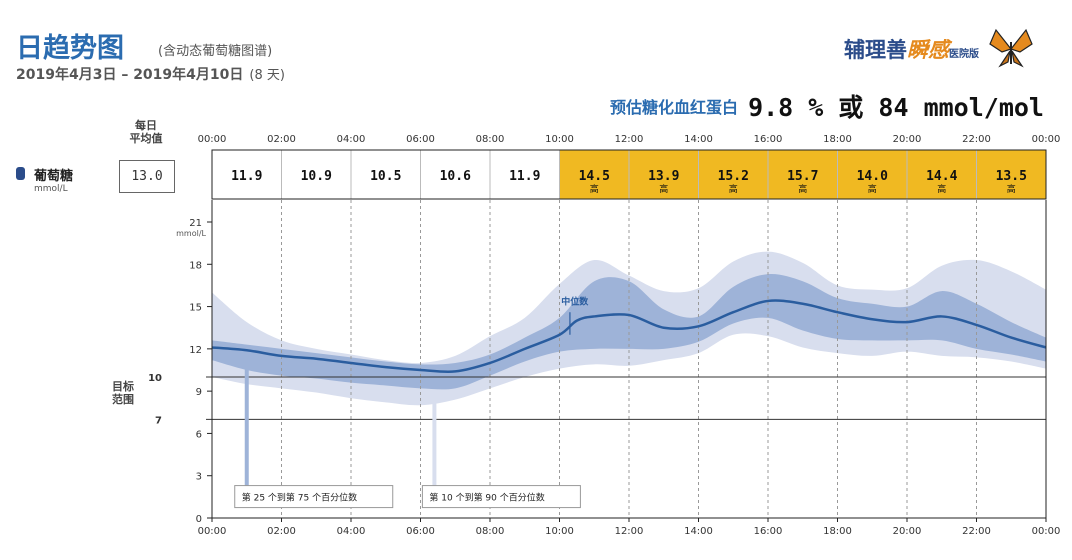 The image size is (1072, 560). I want to click on x-tick-label-top: 14:00, so click(698, 139).